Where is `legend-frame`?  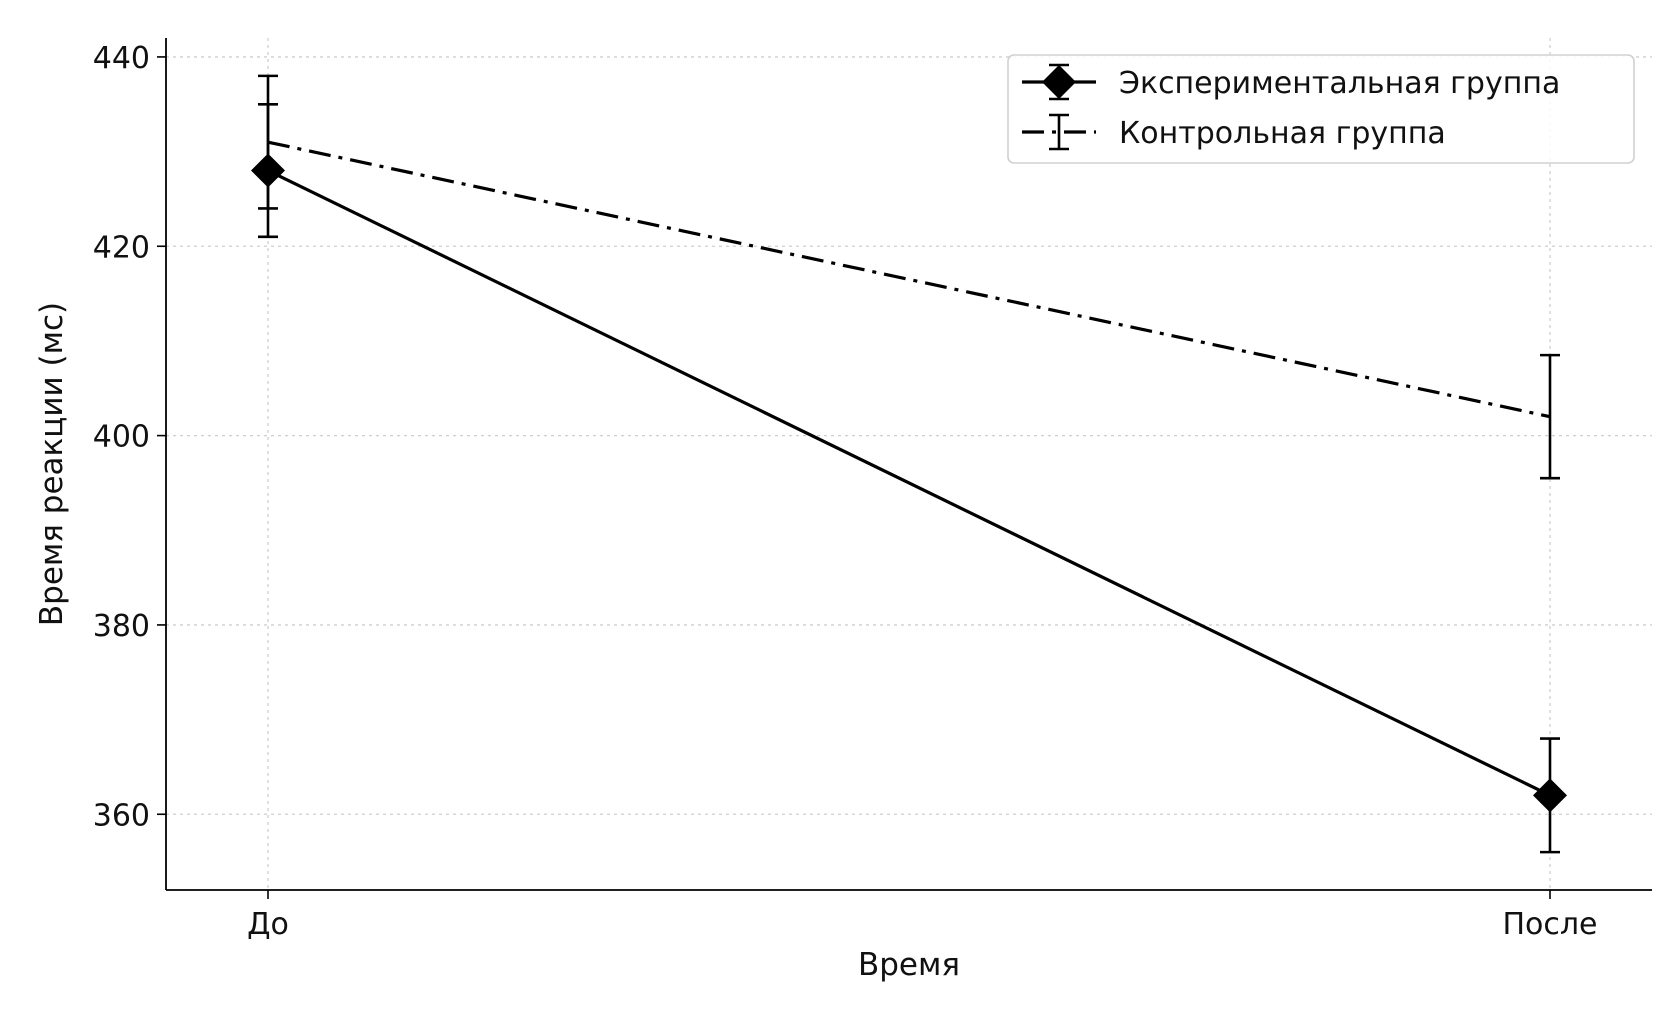
legend-frame is located at coordinates (1321, 109).